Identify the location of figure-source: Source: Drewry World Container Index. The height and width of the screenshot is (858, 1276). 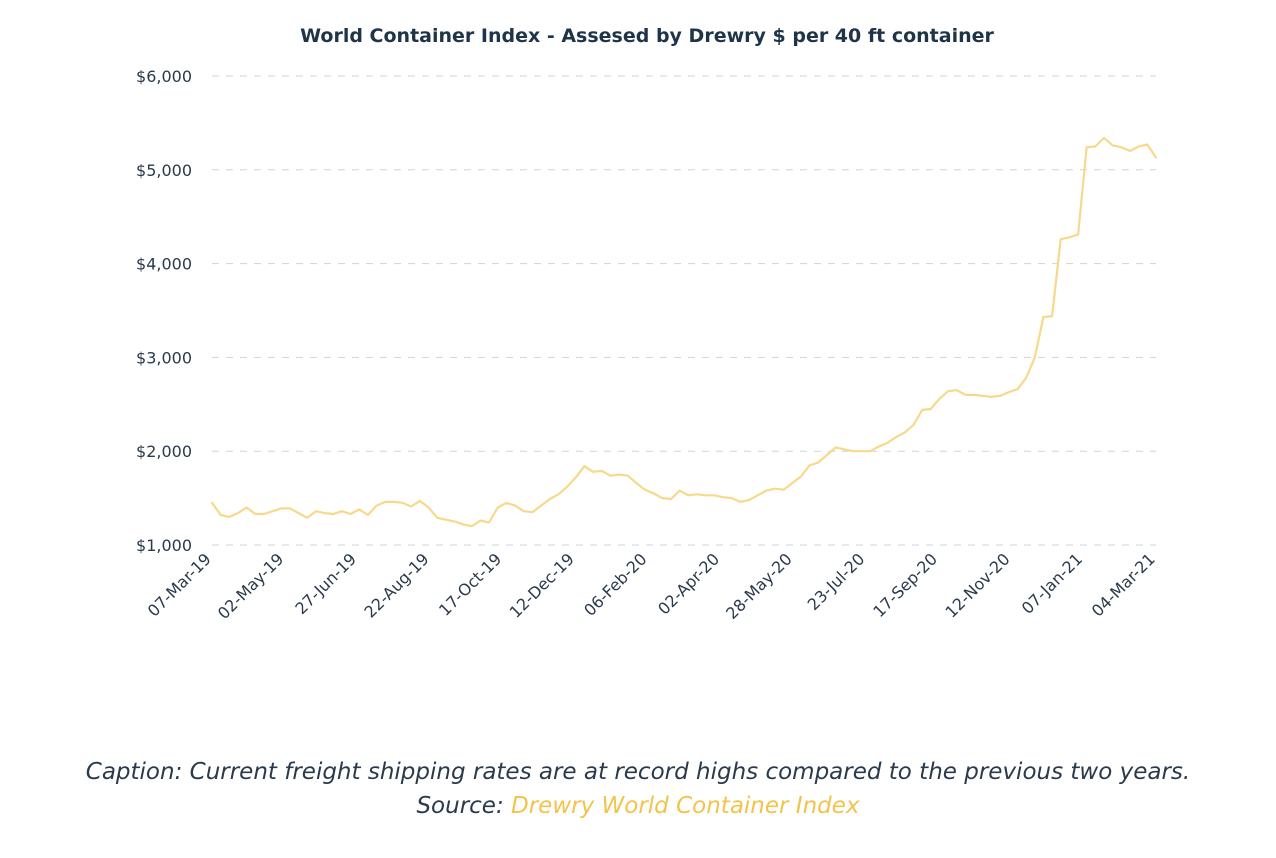
(638, 806).